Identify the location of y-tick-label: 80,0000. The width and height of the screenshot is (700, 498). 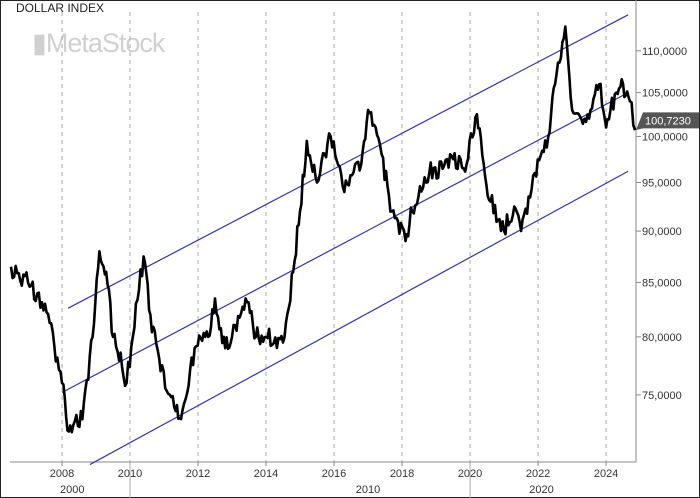
(662, 338).